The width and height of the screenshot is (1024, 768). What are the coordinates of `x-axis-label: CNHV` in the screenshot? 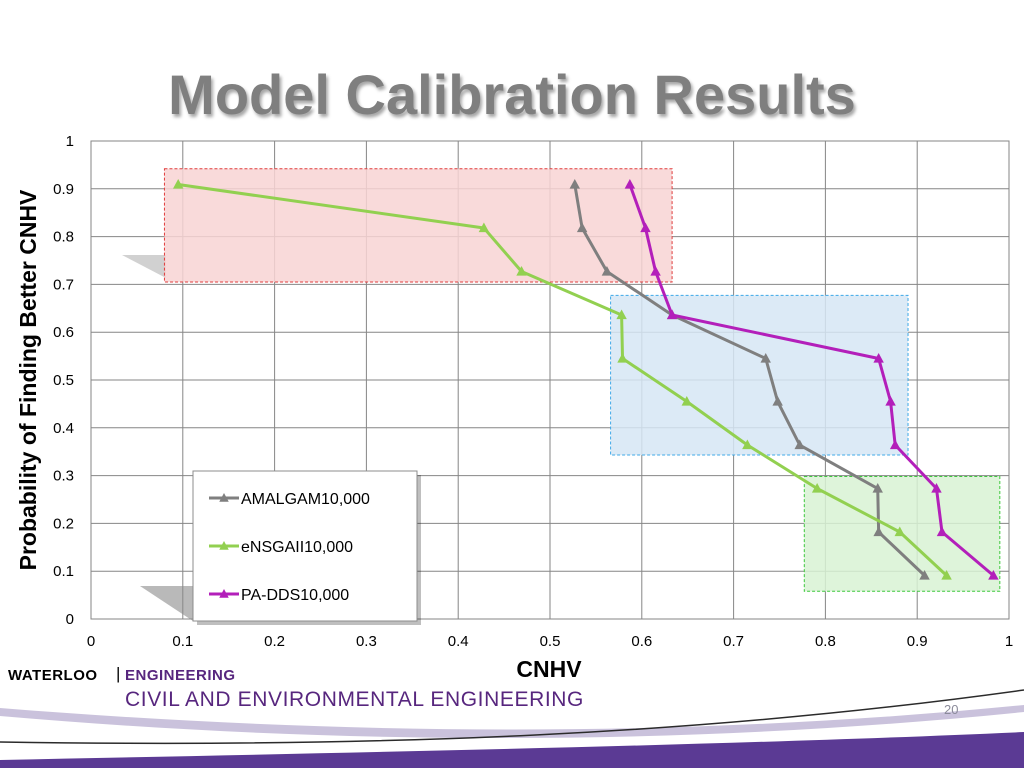 It's located at (549, 669).